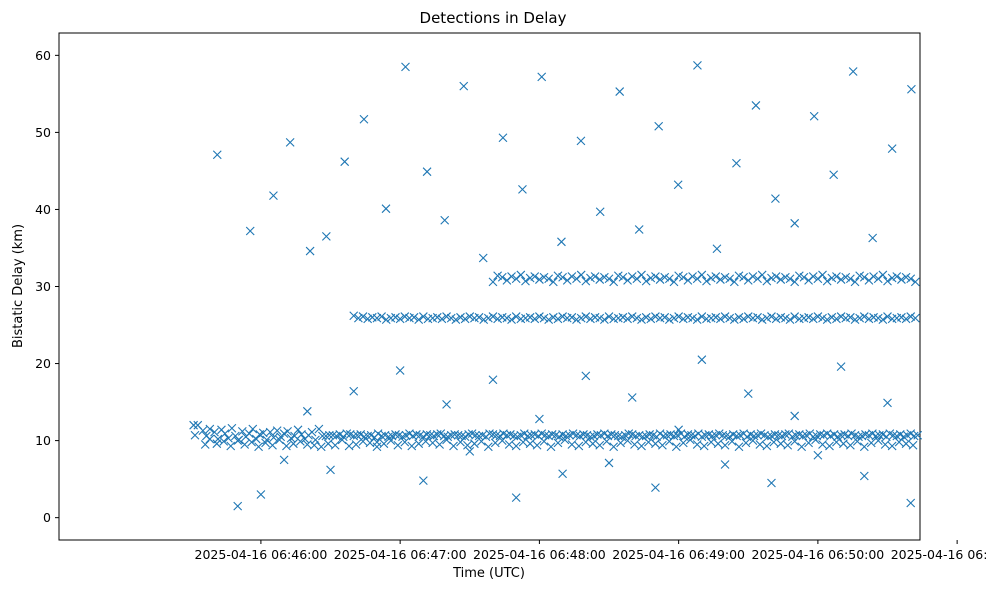 The width and height of the screenshot is (988, 590). Describe the element at coordinates (400, 554) in the screenshot. I see `x-tick-label: 2025-04-16 06:47:00` at that location.